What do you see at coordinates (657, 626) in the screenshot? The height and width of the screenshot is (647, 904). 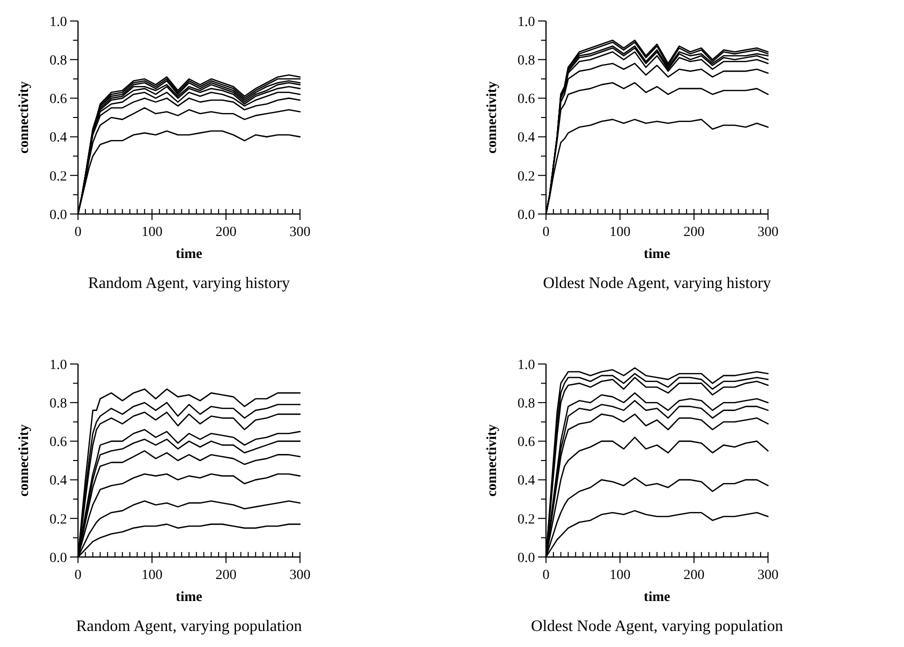 I see `text: Oldest Node Agent, varying population` at bounding box center [657, 626].